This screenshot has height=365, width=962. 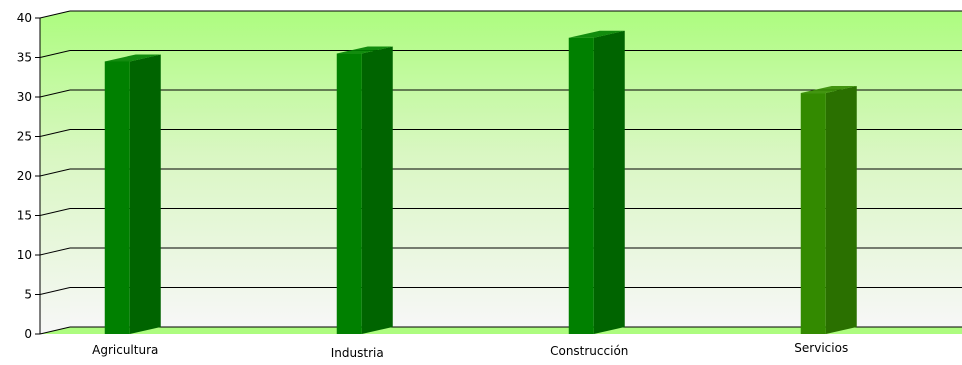 What do you see at coordinates (821, 348) in the screenshot?
I see `x-tick-label: Servicios` at bounding box center [821, 348].